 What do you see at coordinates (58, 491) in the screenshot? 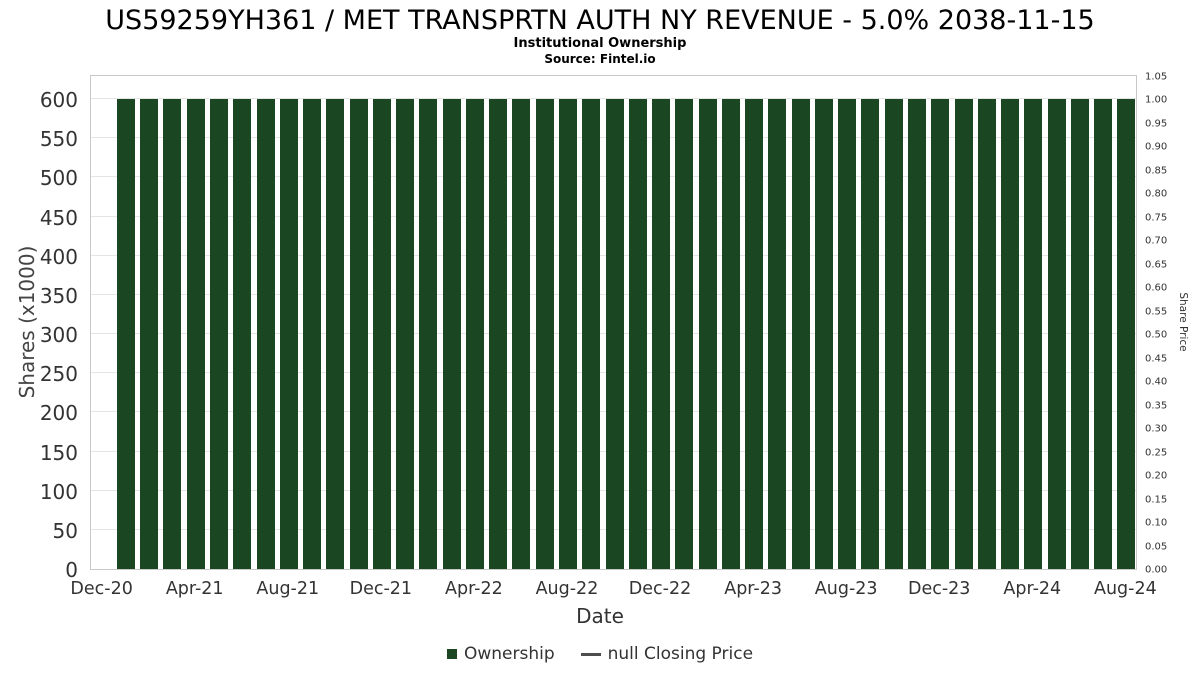
I see `y-axis-tick-left: 100` at bounding box center [58, 491].